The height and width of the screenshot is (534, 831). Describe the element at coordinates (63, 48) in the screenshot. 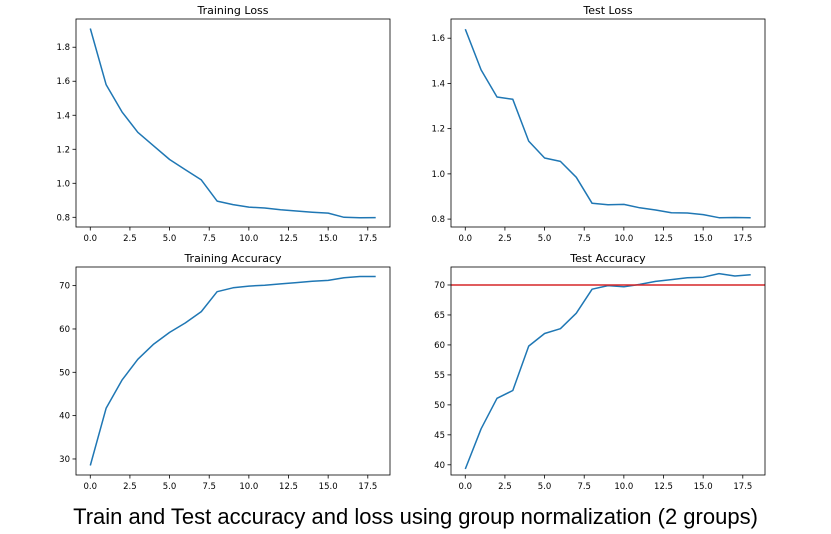

I see `y-tick-label: 1.8` at that location.